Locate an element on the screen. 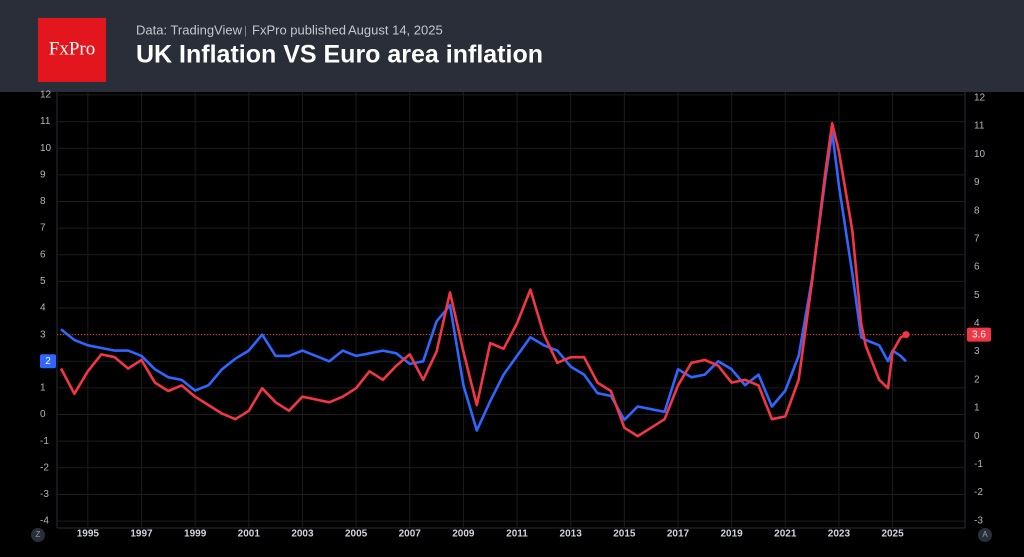 The height and width of the screenshot is (557, 1024). x-tick-label: 2001 is located at coordinates (249, 534).